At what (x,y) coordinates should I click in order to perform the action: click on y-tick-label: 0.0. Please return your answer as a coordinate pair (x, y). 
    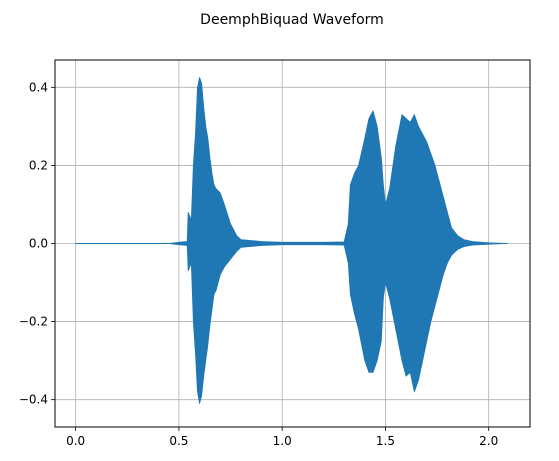
    Looking at the image, I should click on (38, 244).